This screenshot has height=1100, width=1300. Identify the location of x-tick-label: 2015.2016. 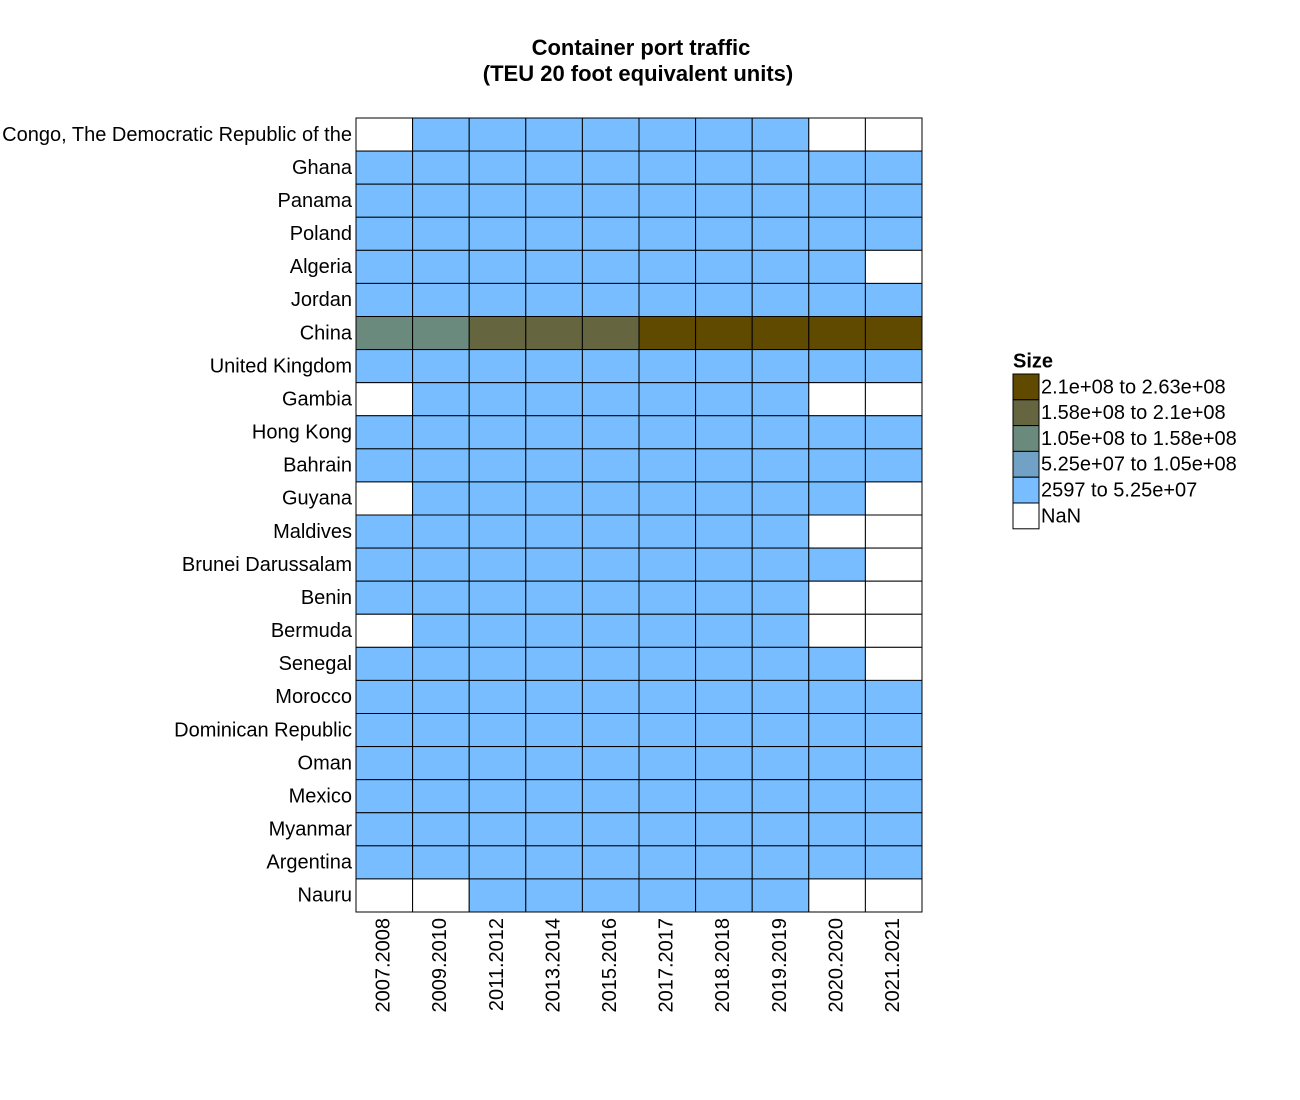
(610, 965).